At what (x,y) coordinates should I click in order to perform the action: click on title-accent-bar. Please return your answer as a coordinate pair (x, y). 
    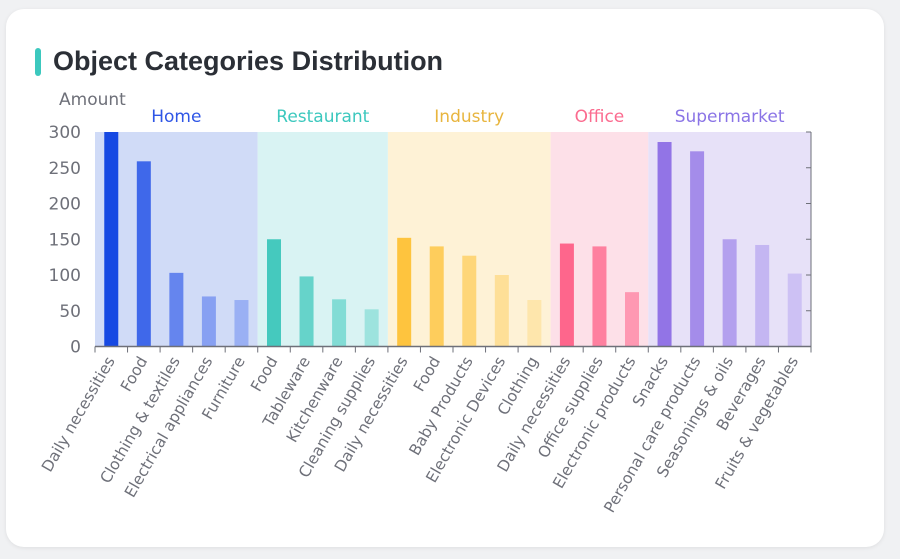
    Looking at the image, I should click on (38, 62).